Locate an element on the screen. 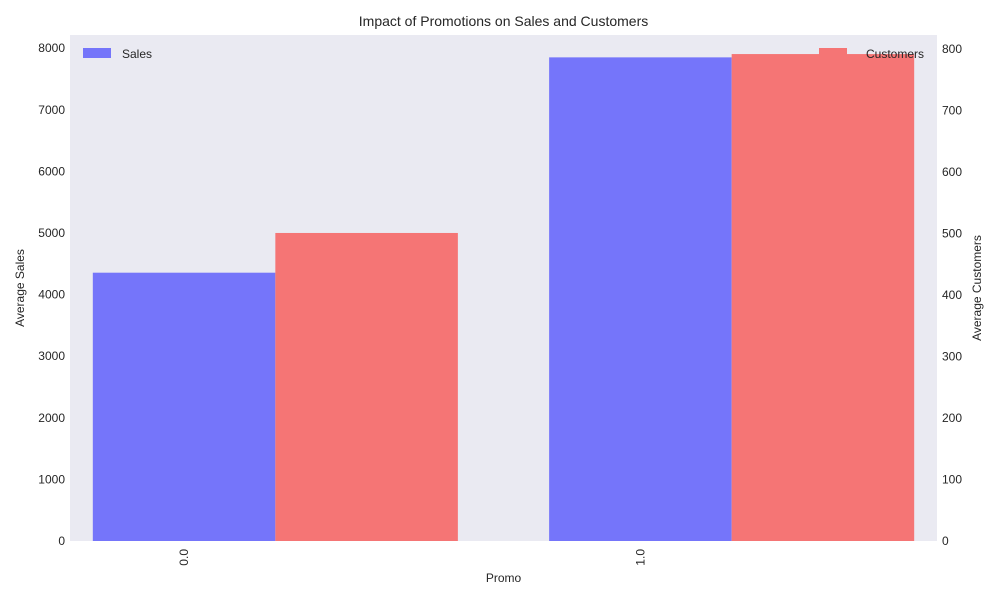 This screenshot has width=1000, height=605. right-tick-label: 0 is located at coordinates (945, 541).